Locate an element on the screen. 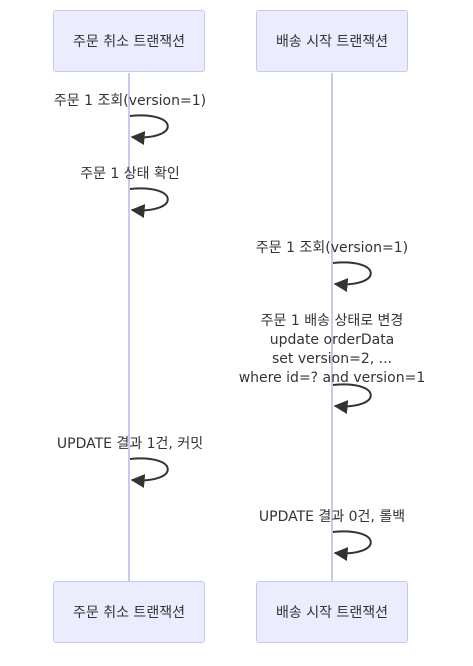  message-2-label: 주문 1 상태 확인 is located at coordinates (130, 174).